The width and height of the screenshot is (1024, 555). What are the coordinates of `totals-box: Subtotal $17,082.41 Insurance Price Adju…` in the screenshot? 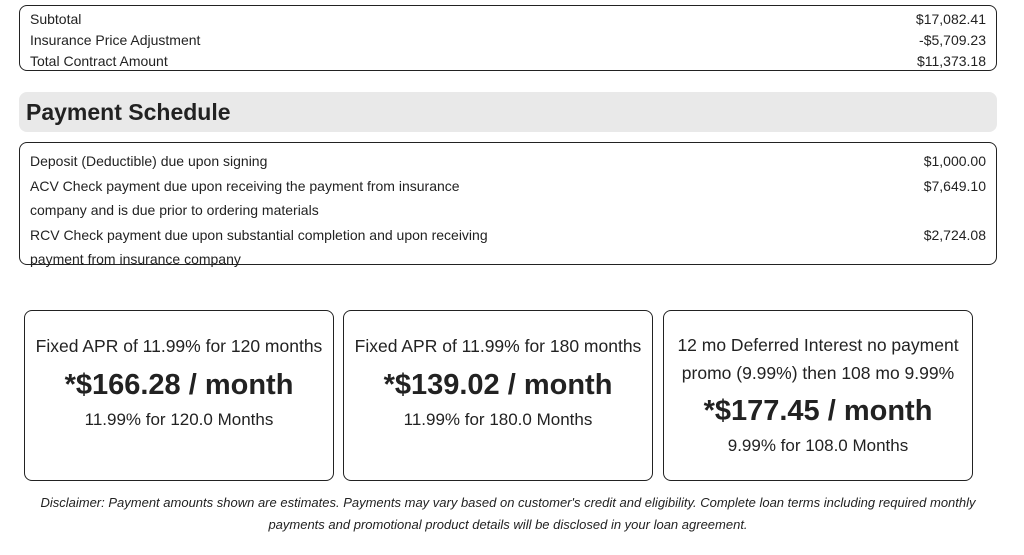 It's located at (508, 38).